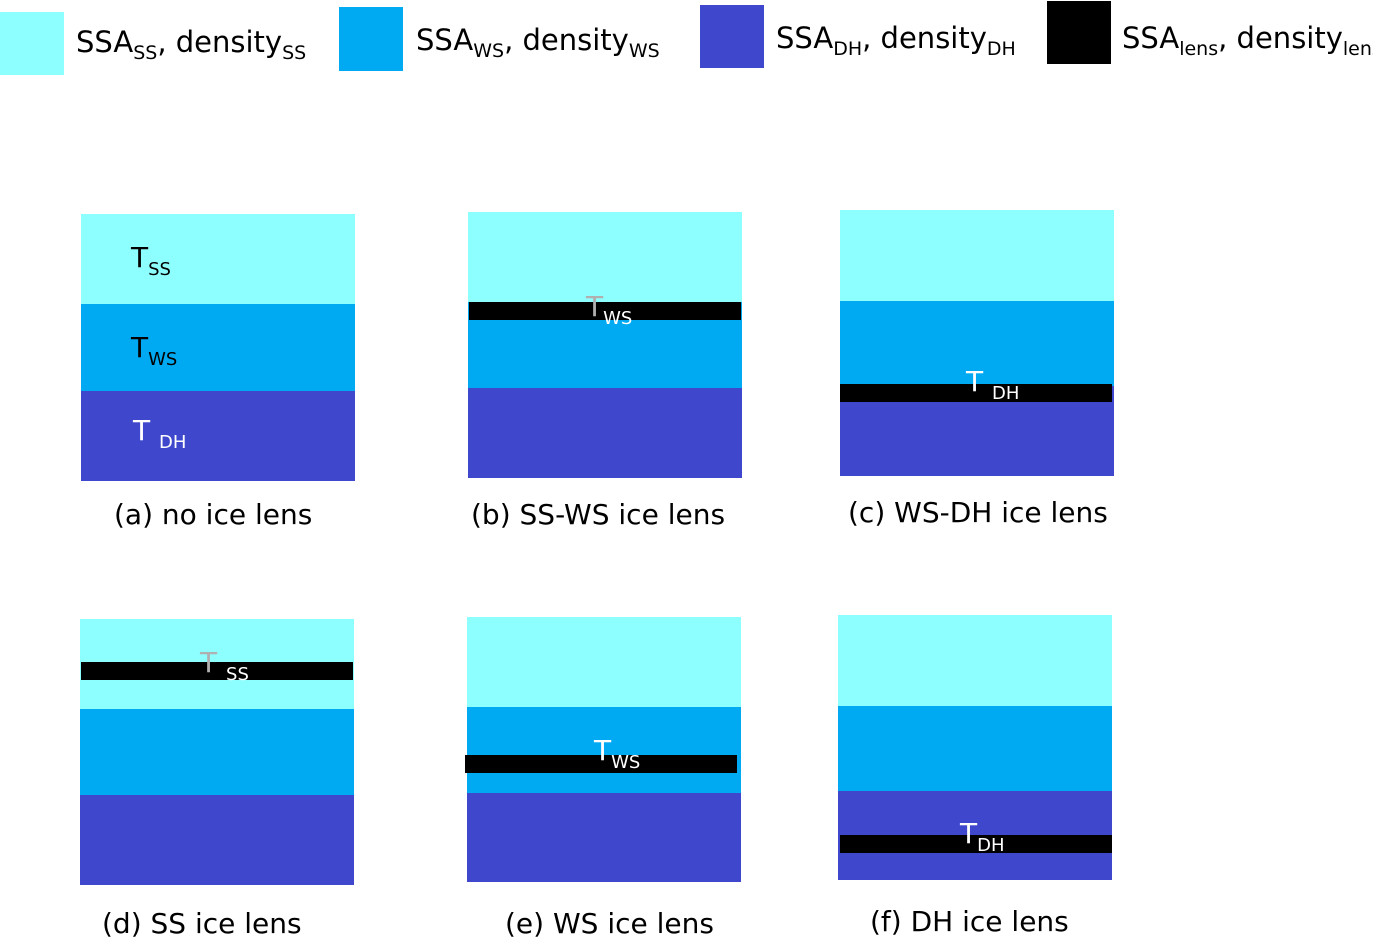  I want to click on panel-c: T DH, so click(977, 343).